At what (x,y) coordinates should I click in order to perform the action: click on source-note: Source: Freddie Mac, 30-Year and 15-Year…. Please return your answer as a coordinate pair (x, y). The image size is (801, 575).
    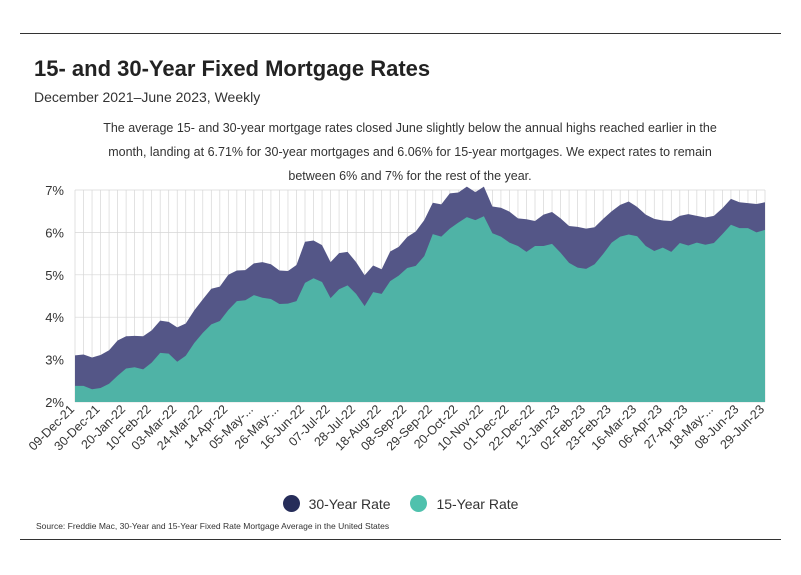
    Looking at the image, I should click on (213, 526).